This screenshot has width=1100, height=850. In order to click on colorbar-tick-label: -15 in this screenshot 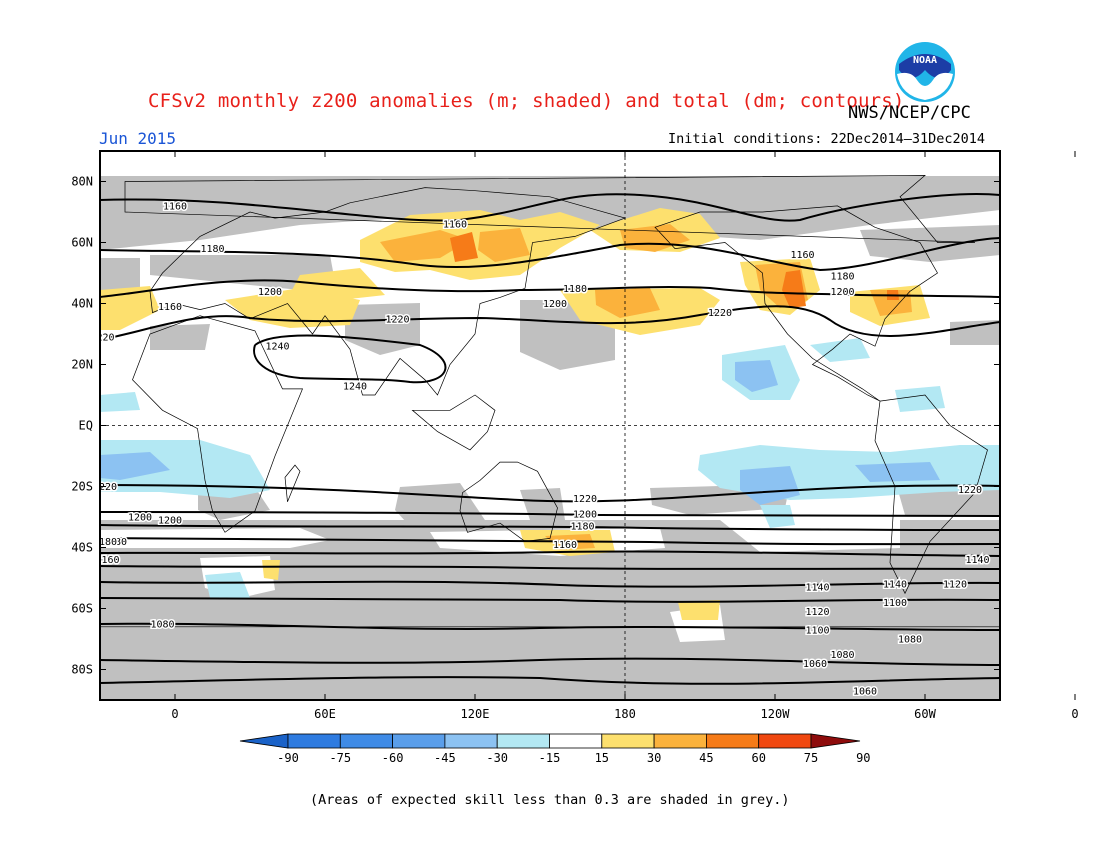, I will do `click(550, 758)`.